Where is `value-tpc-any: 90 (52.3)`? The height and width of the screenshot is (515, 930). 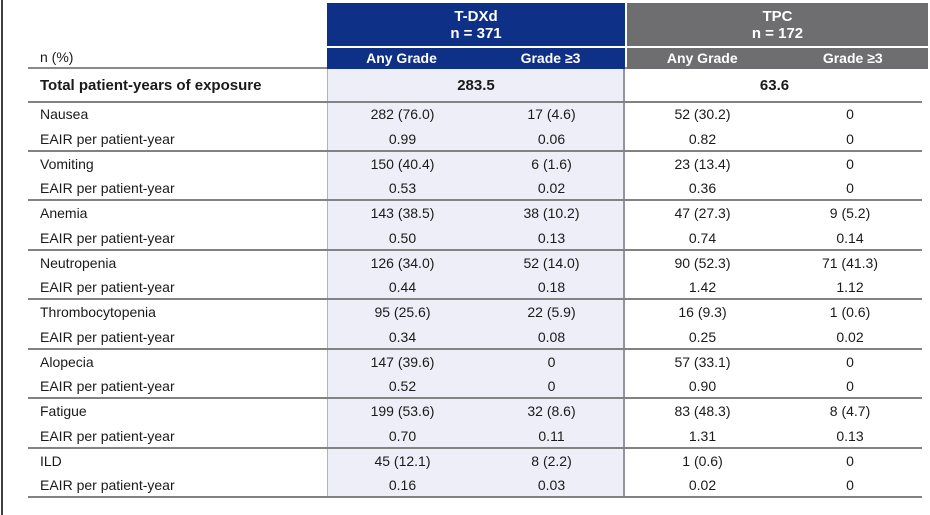 value-tpc-any: 90 (52.3) is located at coordinates (702, 262).